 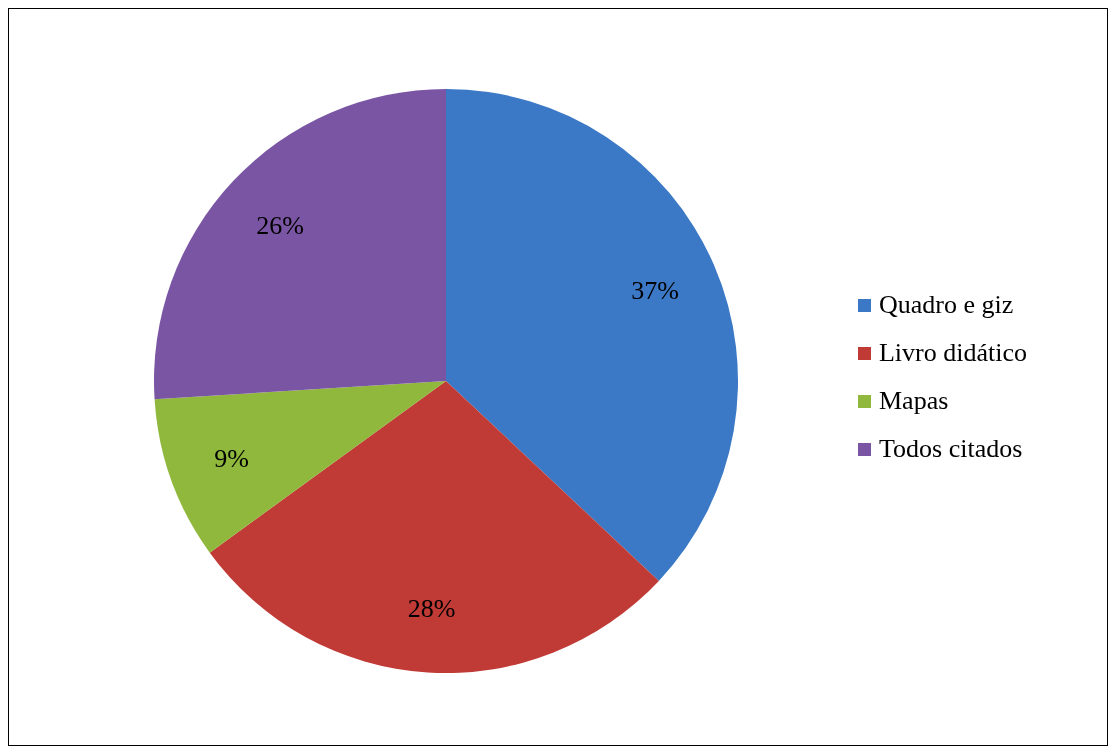 What do you see at coordinates (431, 608) in the screenshot?
I see `data-label: 28%` at bounding box center [431, 608].